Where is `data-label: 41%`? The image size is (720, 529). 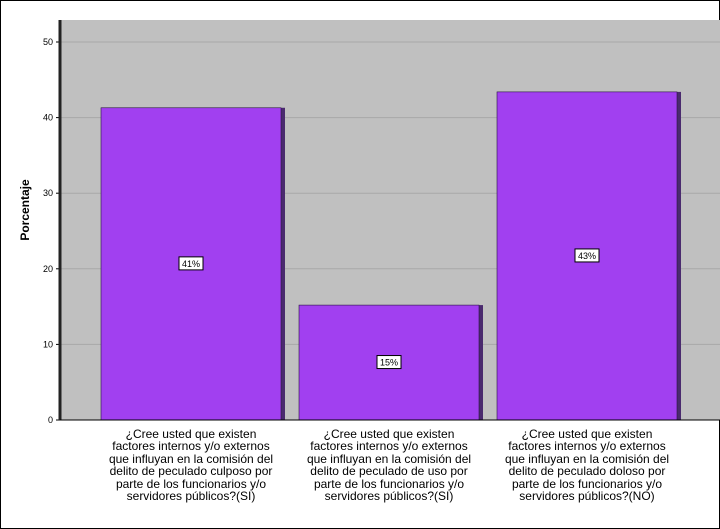
data-label: 41% is located at coordinates (191, 263).